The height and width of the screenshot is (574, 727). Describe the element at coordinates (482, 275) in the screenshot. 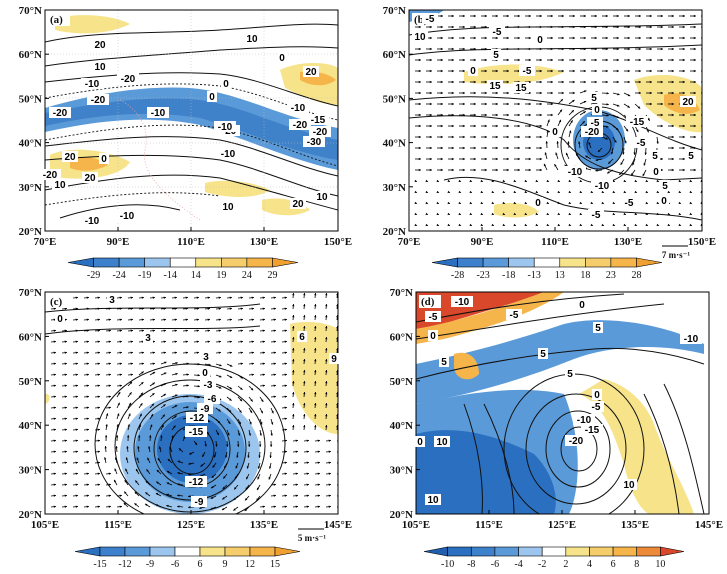

I see `colorbar-label: -23` at that location.